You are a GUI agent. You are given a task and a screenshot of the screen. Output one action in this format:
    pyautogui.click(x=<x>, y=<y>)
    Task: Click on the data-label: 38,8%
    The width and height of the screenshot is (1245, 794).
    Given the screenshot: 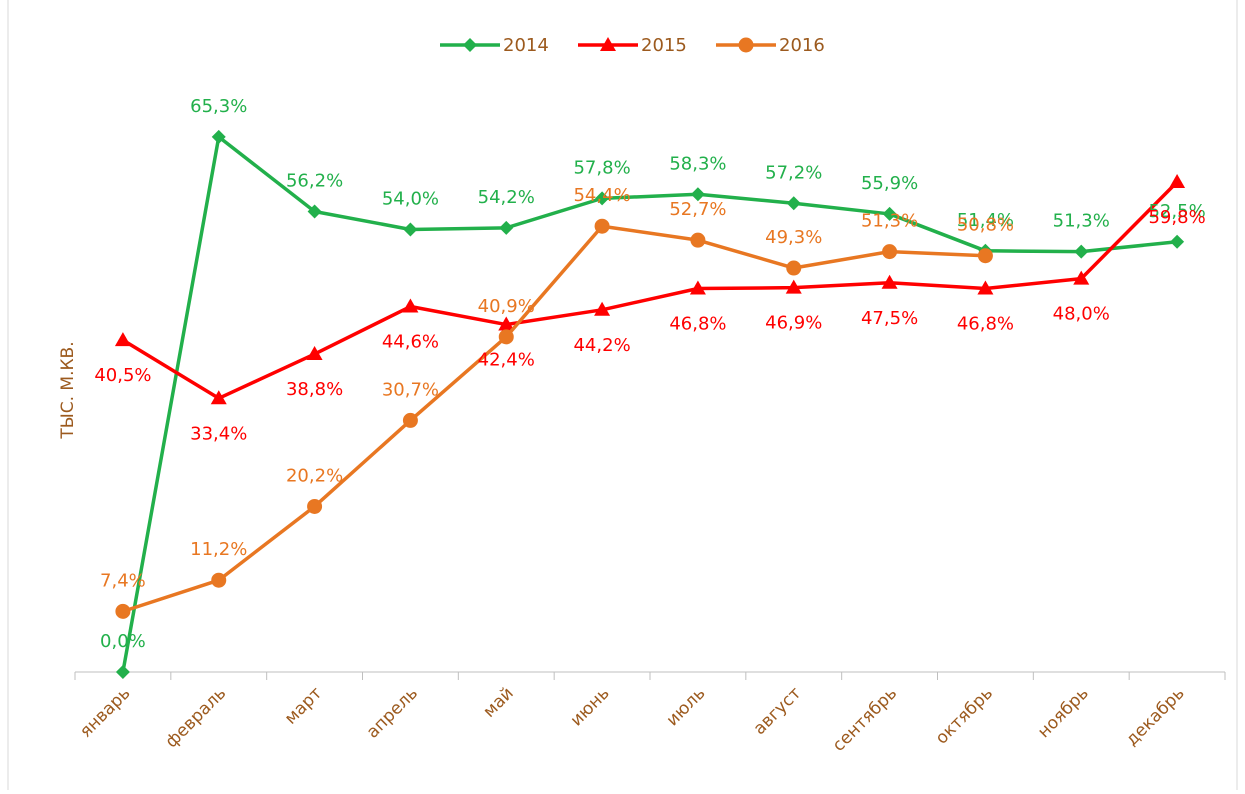 What is the action you would take?
    pyautogui.click(x=314, y=389)
    